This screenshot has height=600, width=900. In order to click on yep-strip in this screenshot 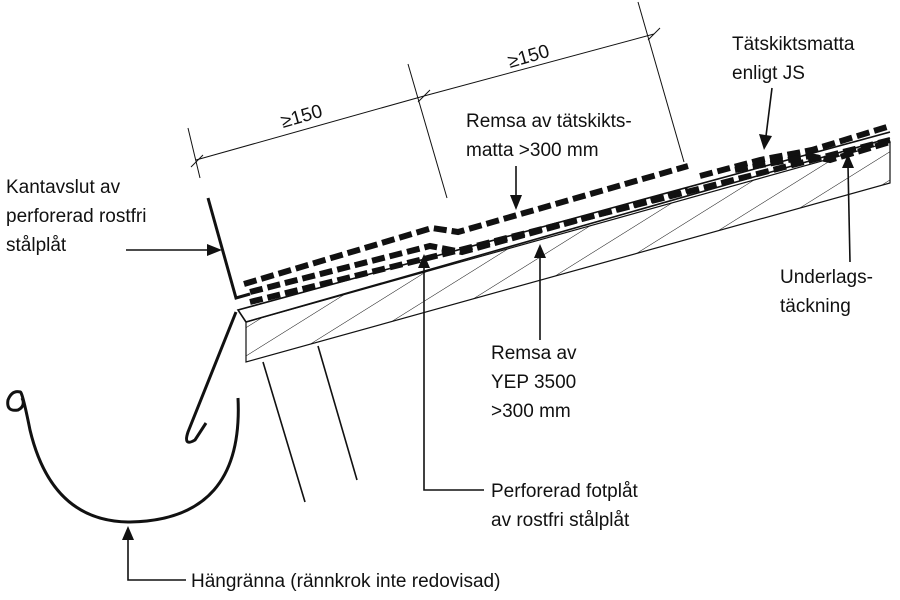, I will do `click(469, 241)`.